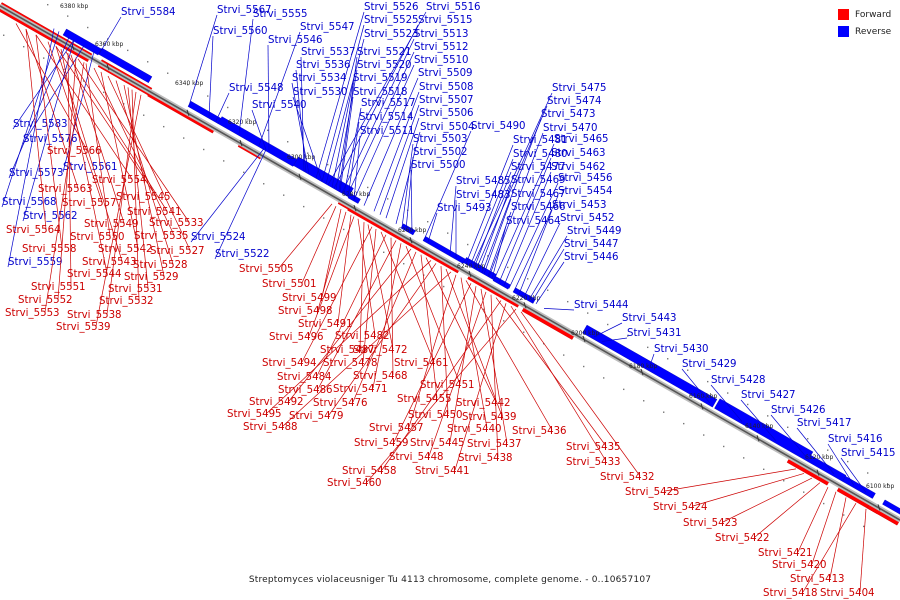 The height and width of the screenshot is (600, 900). Describe the element at coordinates (593, 447) in the screenshot. I see `forward-gene-label: Strvi_5435` at that location.